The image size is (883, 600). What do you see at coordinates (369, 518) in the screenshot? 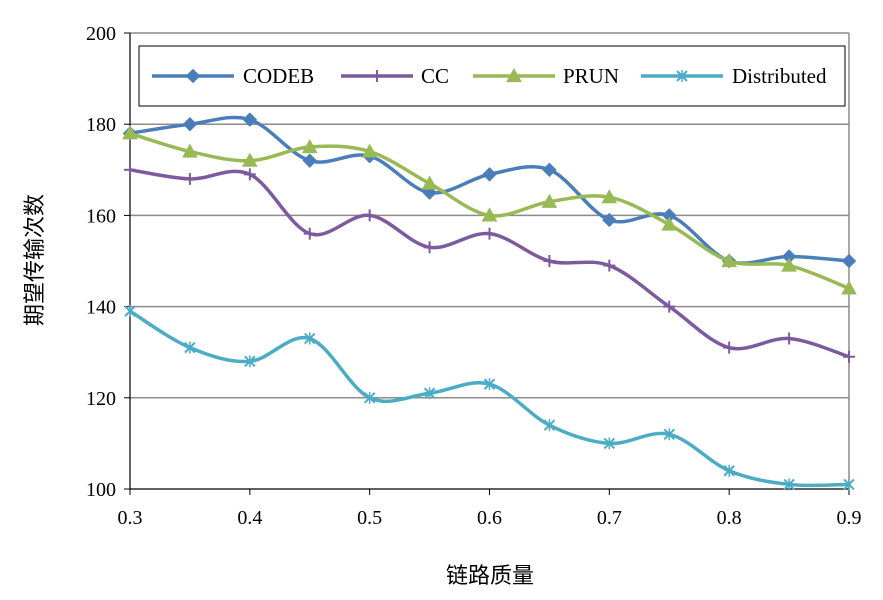
I see `x-tick-label: 0.5` at bounding box center [369, 518].